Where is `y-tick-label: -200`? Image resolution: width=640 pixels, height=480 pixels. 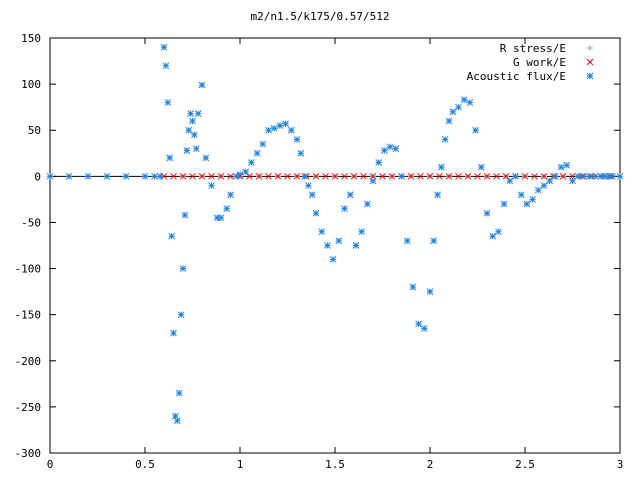
y-tick-label: -200 is located at coordinates (28, 361).